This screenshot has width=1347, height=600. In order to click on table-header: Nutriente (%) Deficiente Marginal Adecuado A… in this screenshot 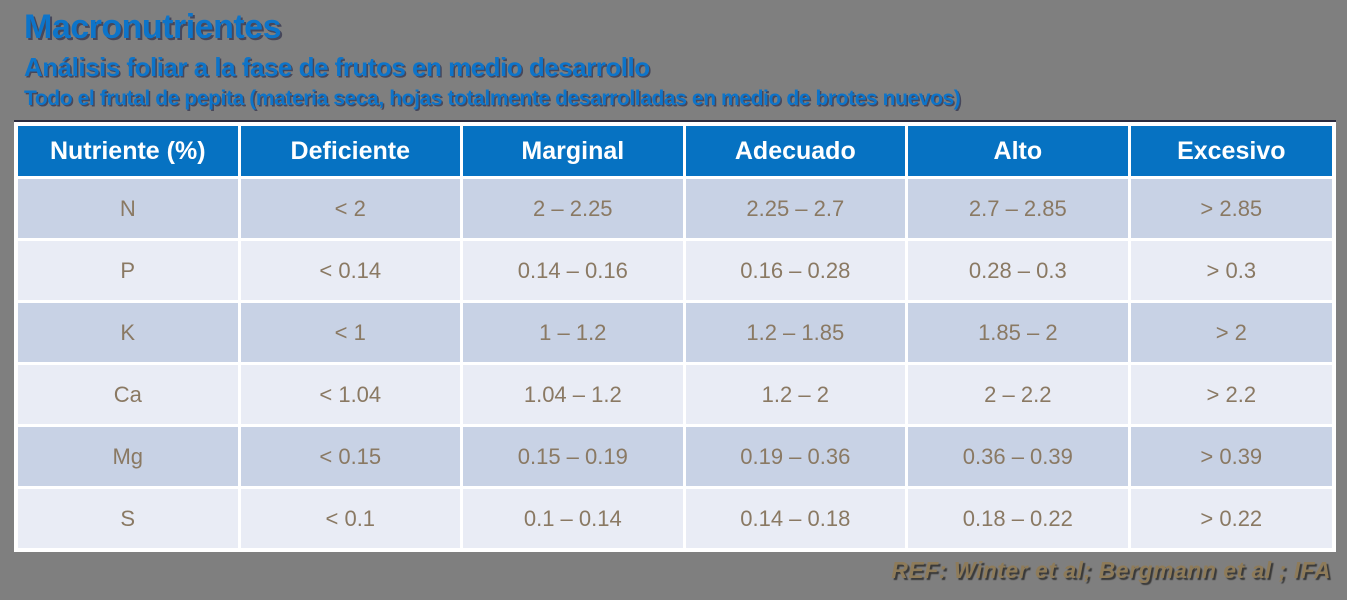, I will do `click(675, 151)`.